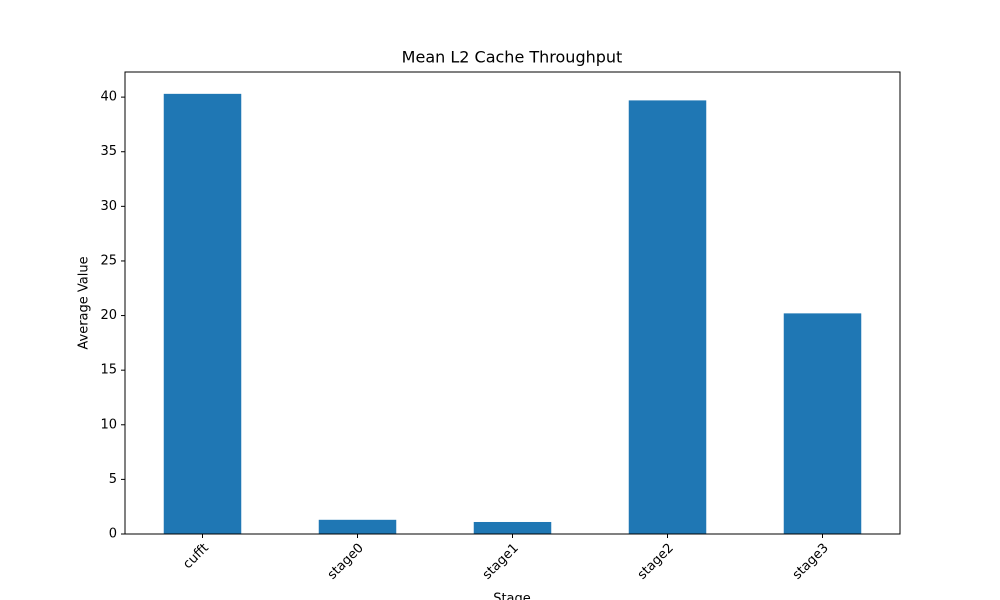 The height and width of the screenshot is (600, 1000). What do you see at coordinates (108, 206) in the screenshot?
I see `y-tick-label: 30` at bounding box center [108, 206].